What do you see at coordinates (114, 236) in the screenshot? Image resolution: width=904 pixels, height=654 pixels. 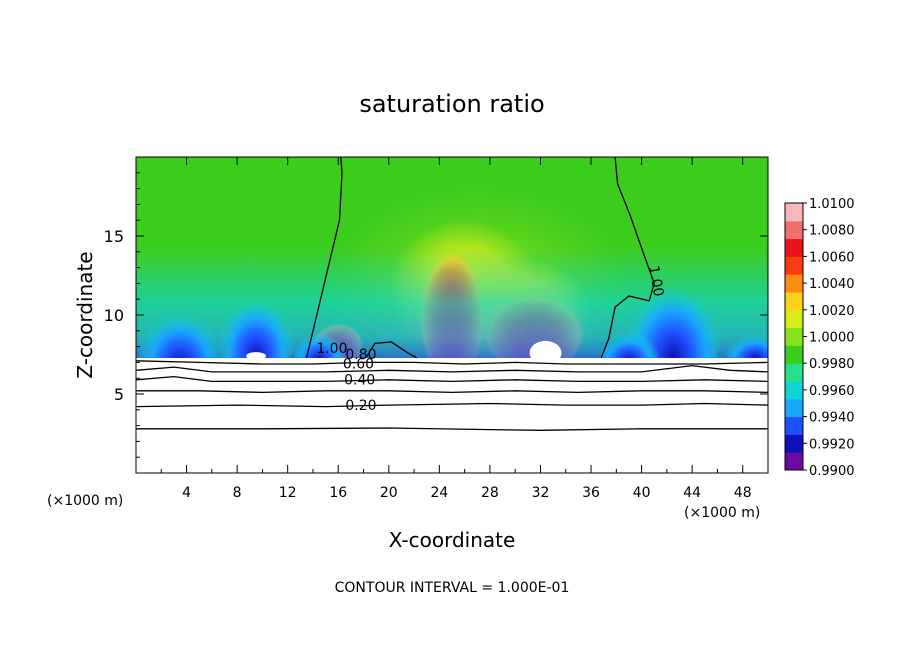 I see `y-tick-label-15: 15` at bounding box center [114, 236].